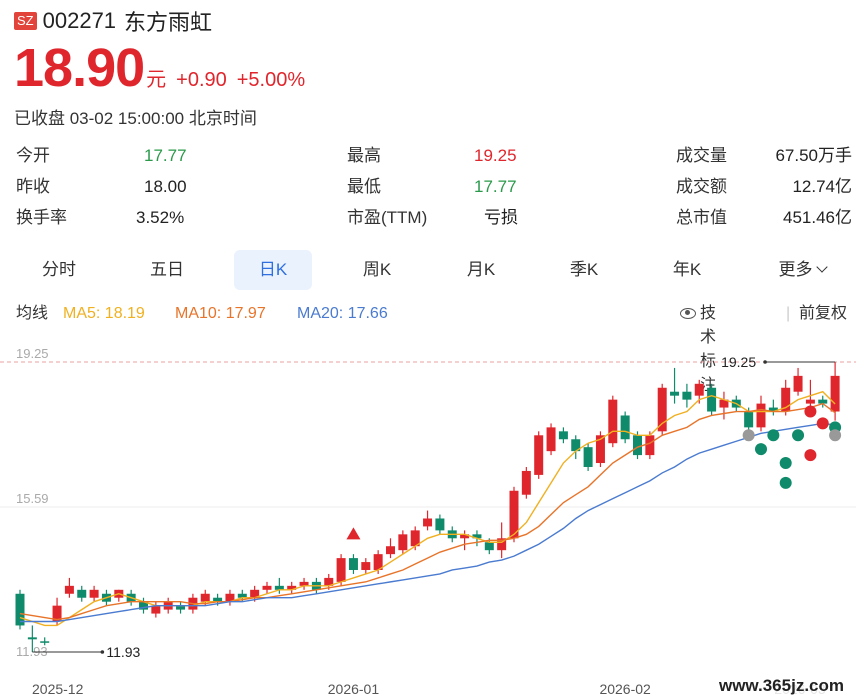  Describe the element at coordinates (823, 313) in the screenshot. I see `adjust-toggle: 前复权` at that location.